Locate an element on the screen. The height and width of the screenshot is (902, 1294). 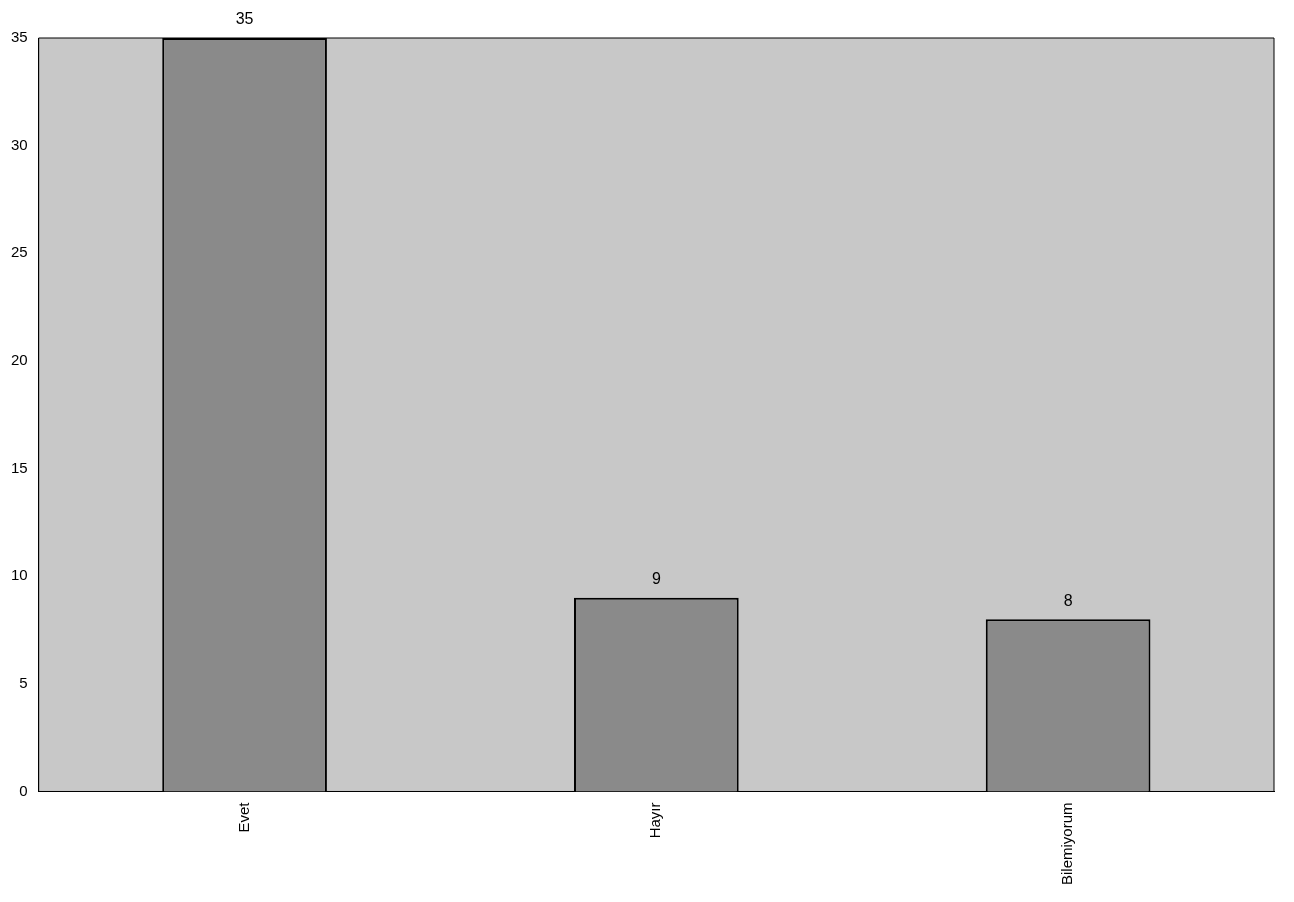
x-tick-label: Hayır is located at coordinates (655, 820).